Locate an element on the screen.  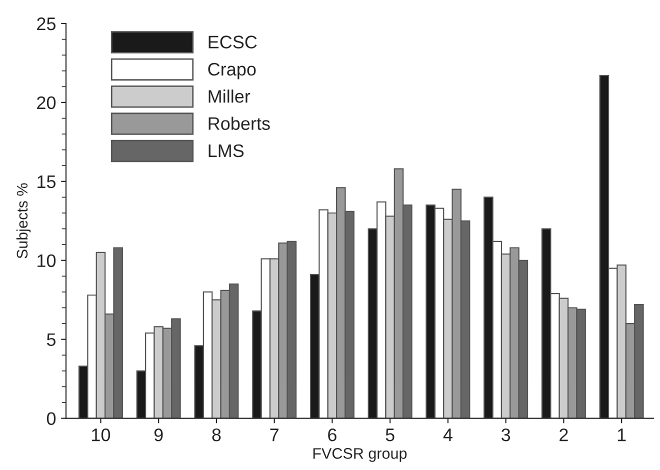
x-tick-label: 7 is located at coordinates (274, 435).